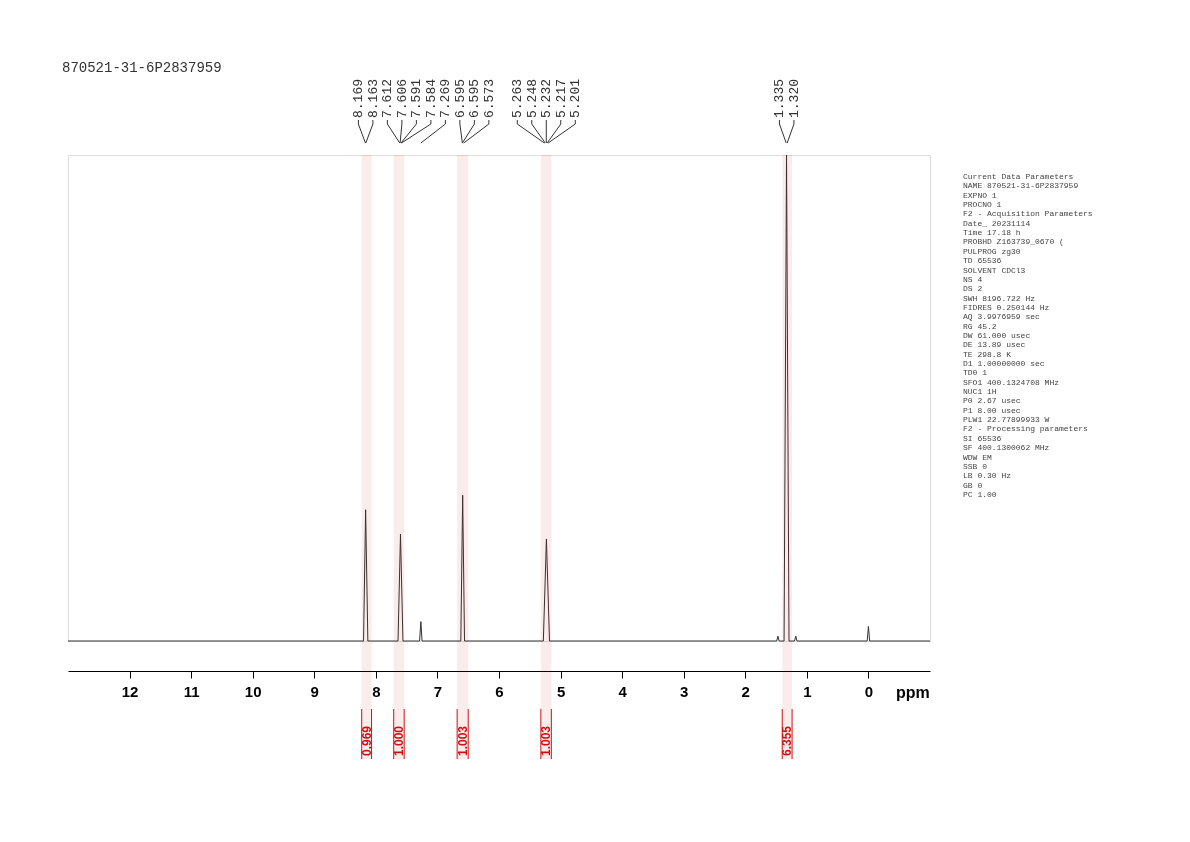 This screenshot has width=1190, height=842. I want to click on text: 5.217, so click(561, 98).